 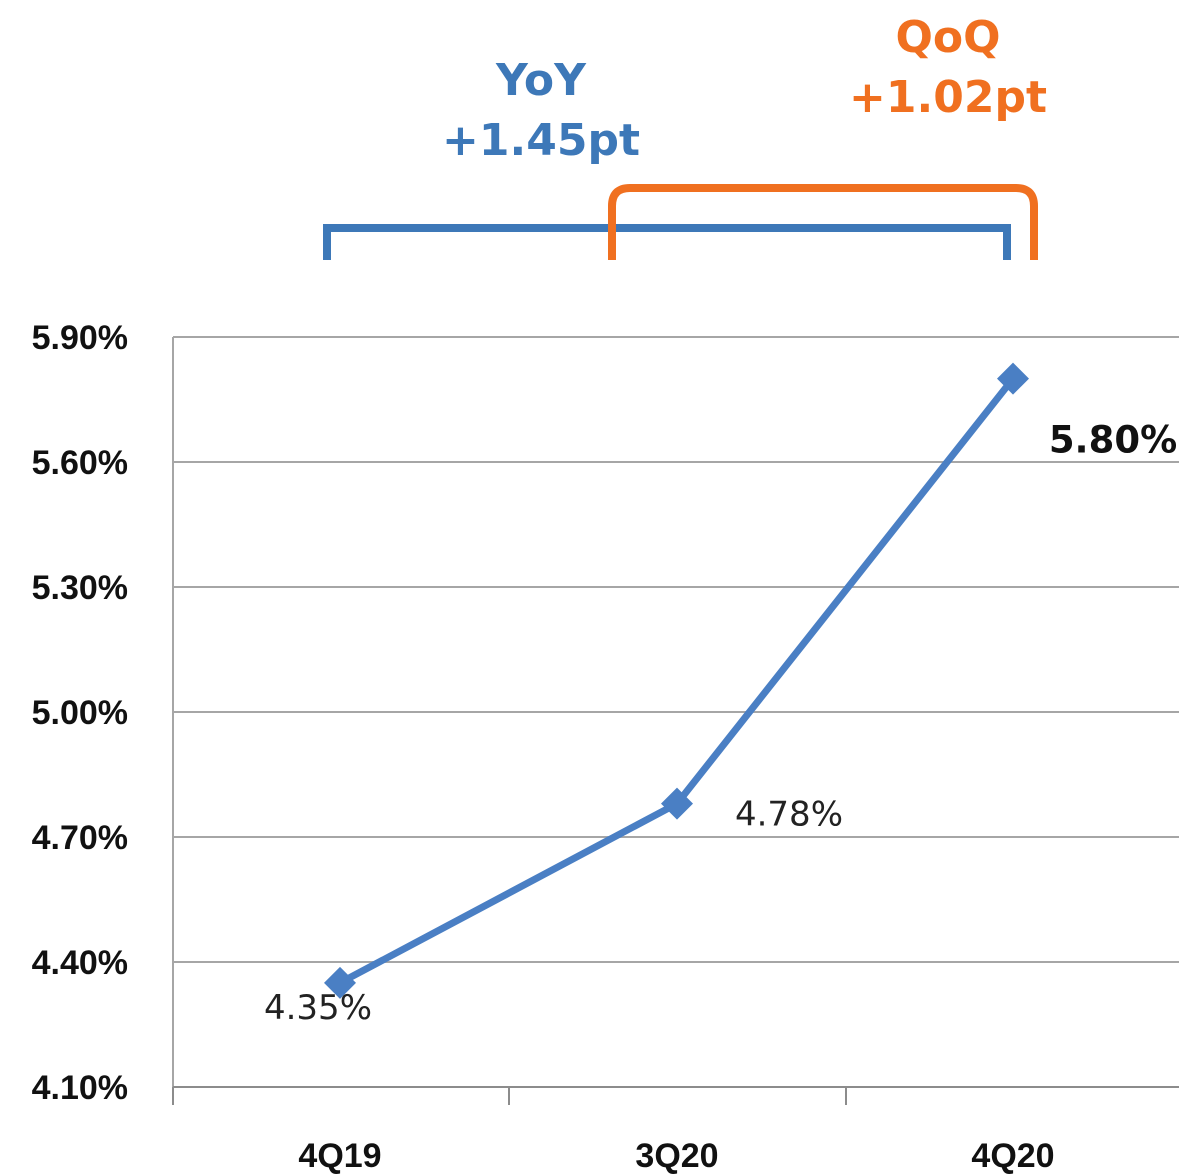 What do you see at coordinates (80, 838) in the screenshot?
I see `y-tick-label: 4.70%` at bounding box center [80, 838].